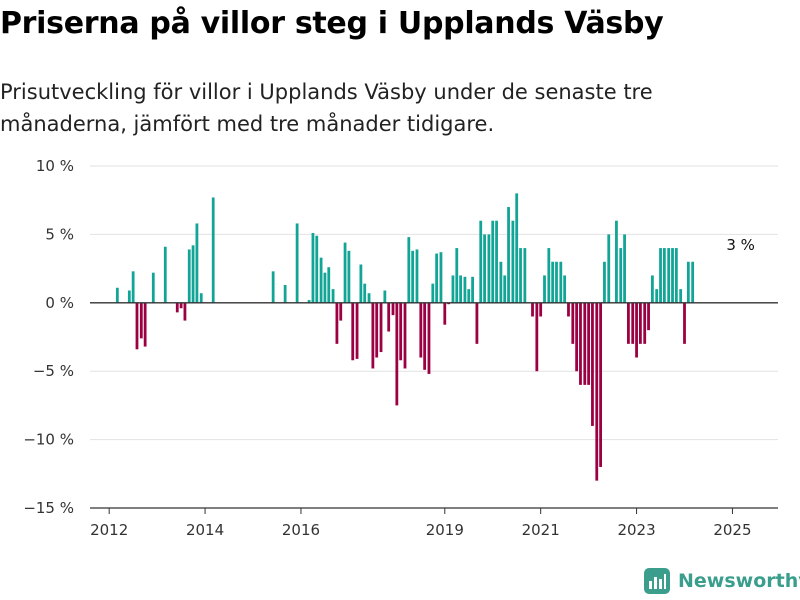 The image size is (800, 600). I want to click on brand-name: Newsworthy, so click(739, 581).